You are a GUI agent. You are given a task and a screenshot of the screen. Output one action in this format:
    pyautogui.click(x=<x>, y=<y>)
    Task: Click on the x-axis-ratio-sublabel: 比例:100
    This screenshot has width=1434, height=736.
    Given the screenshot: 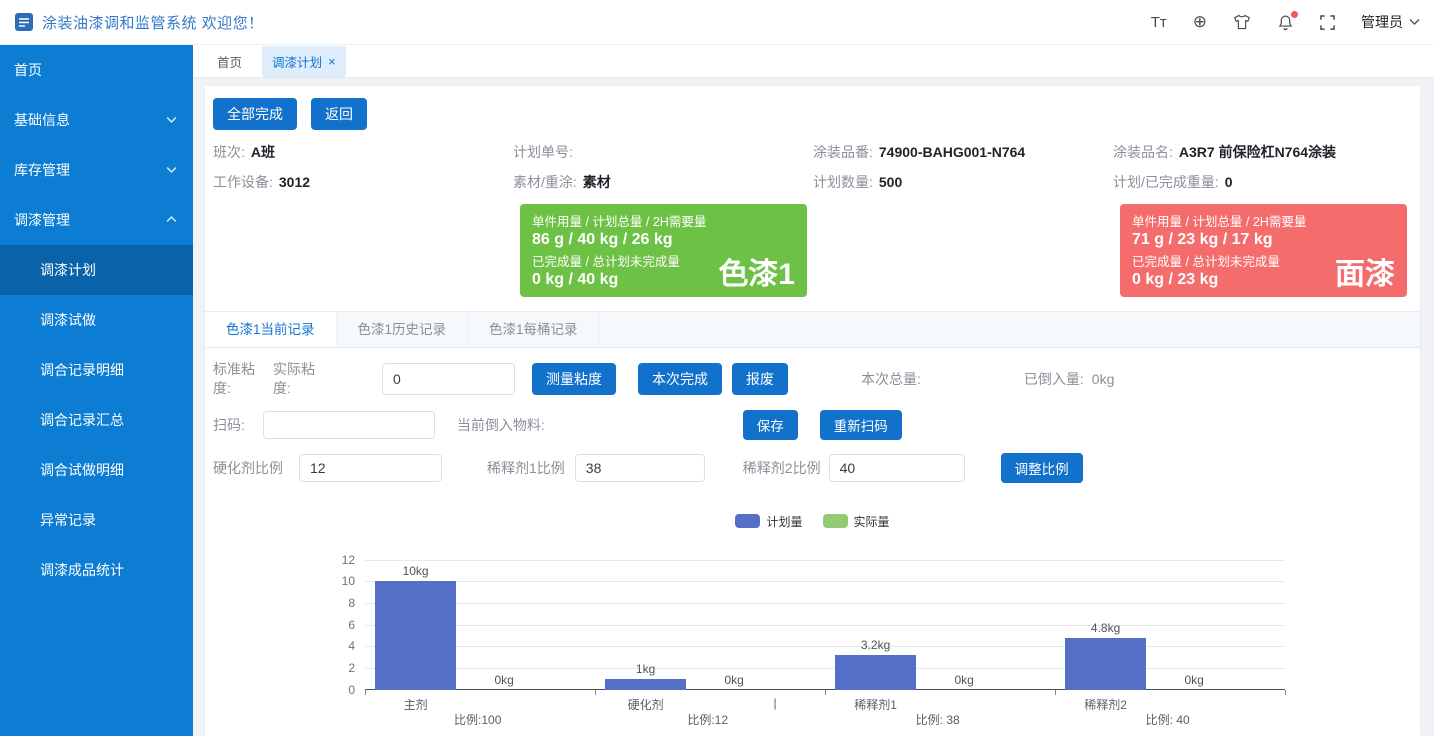 What is the action you would take?
    pyautogui.click(x=478, y=719)
    